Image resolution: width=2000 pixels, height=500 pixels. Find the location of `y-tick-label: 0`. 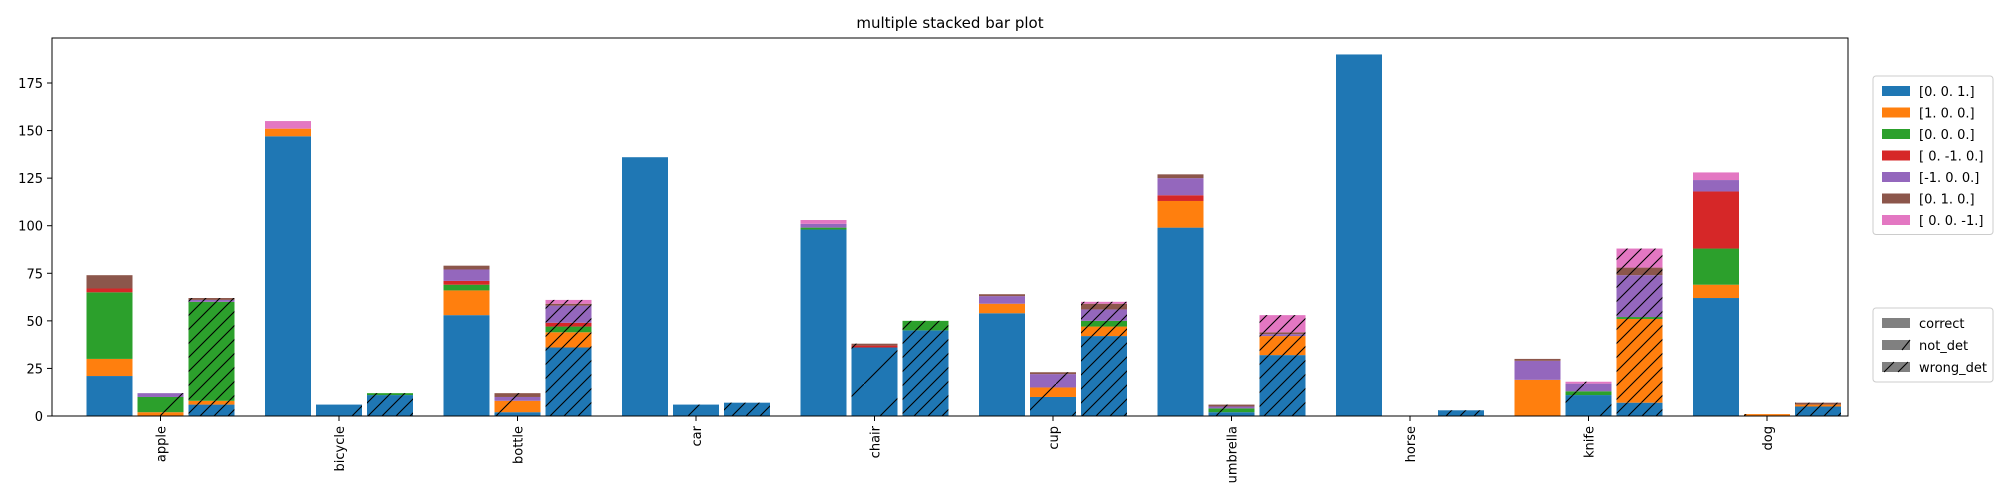

y-tick-label: 0 is located at coordinates (39, 417).